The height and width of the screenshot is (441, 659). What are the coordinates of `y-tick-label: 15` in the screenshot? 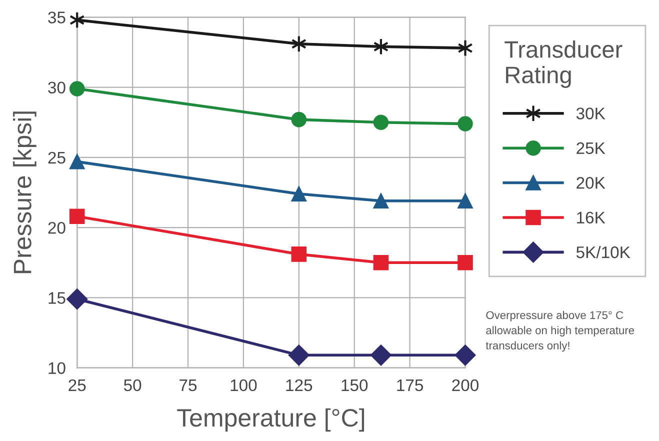 It's located at (57, 298).